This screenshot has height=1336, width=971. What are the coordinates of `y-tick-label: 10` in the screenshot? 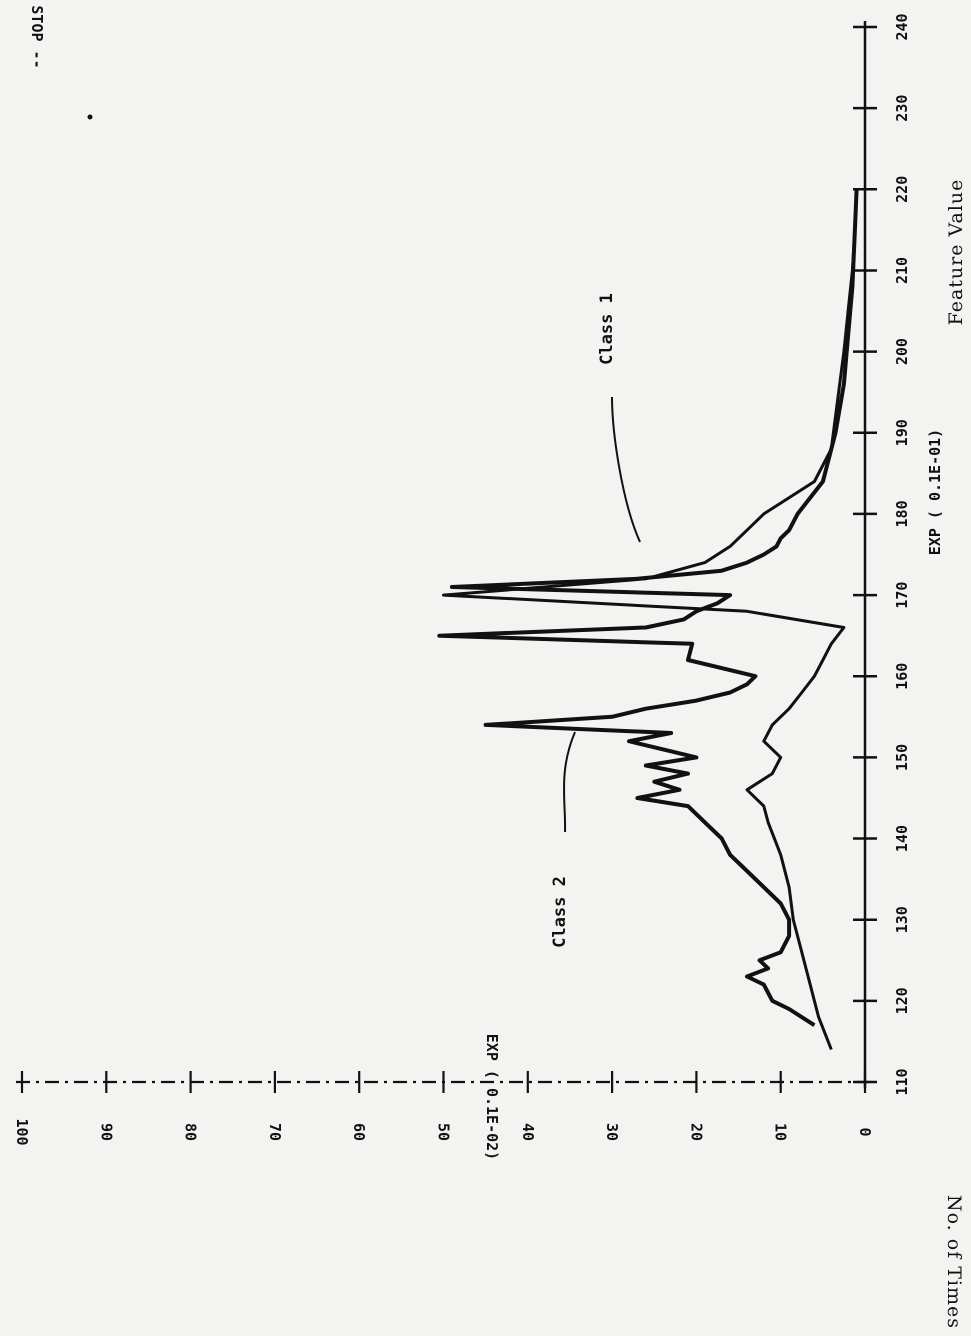 It's located at (781, 1132).